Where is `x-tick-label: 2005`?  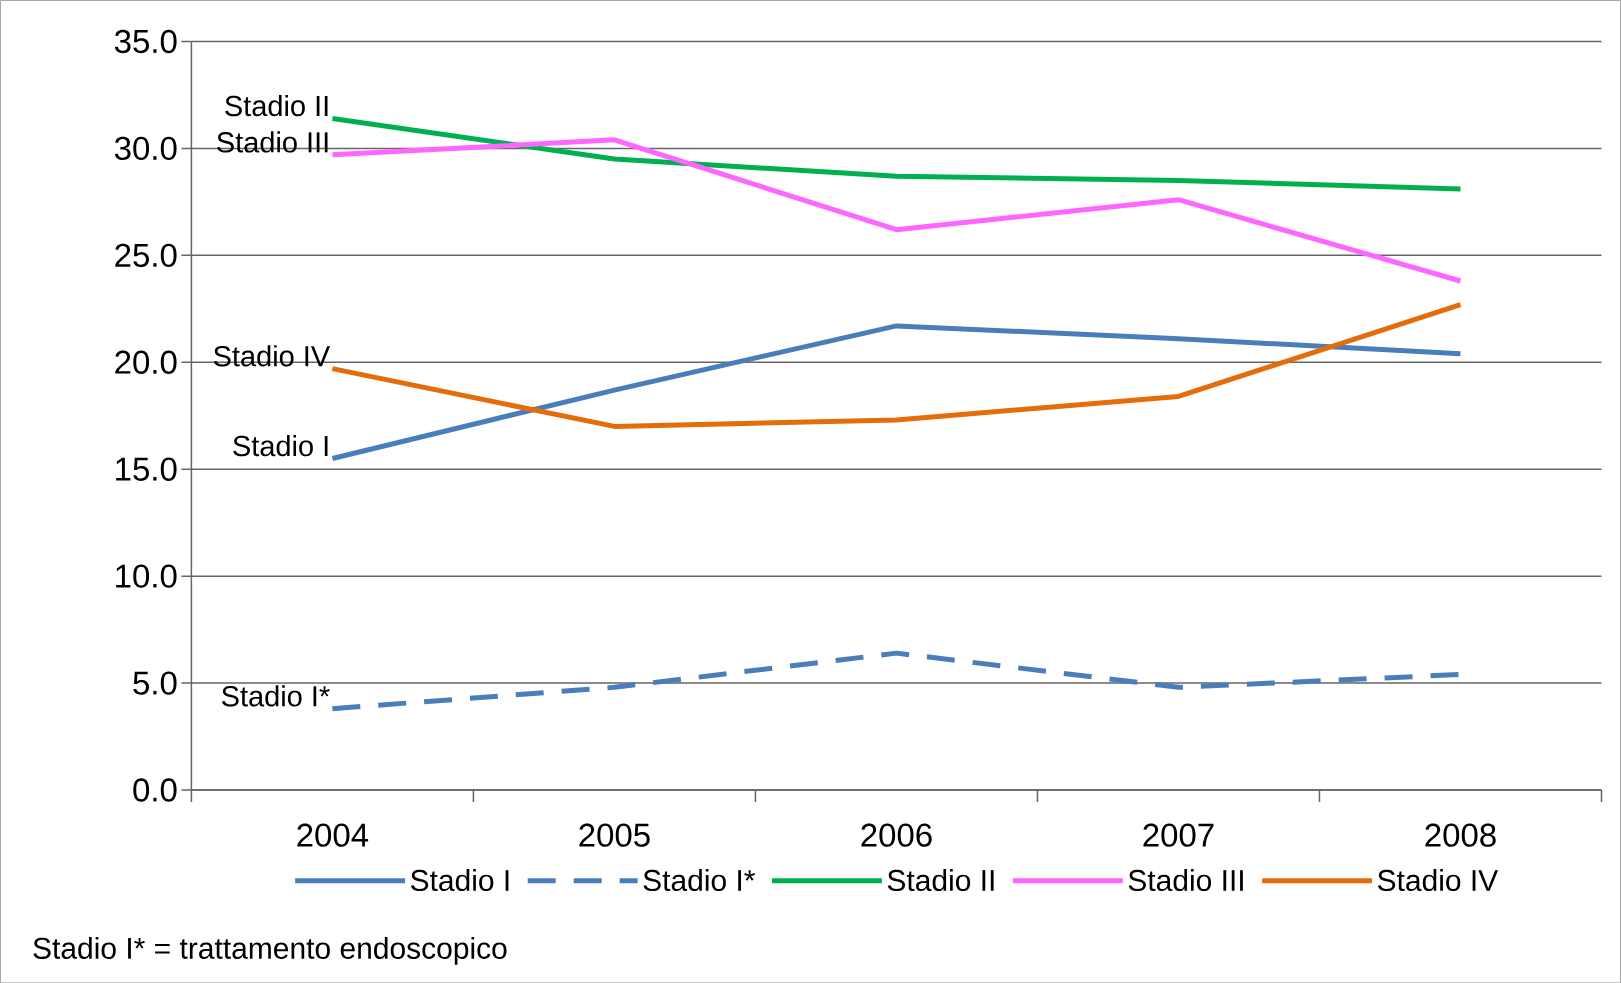 x-tick-label: 2005 is located at coordinates (614, 835).